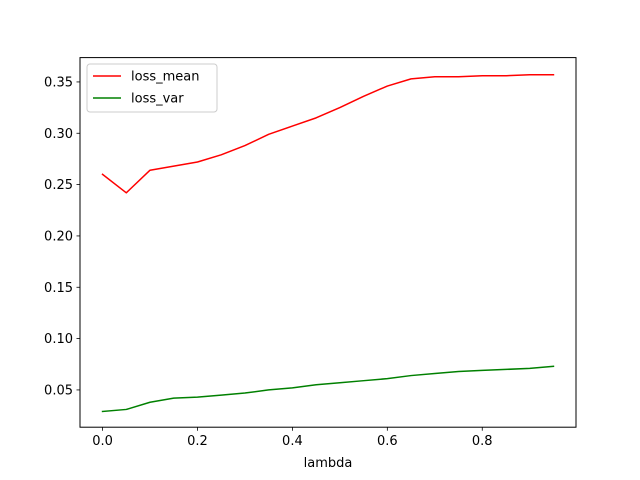  What do you see at coordinates (328, 389) in the screenshot?
I see `series-line-loss-var` at bounding box center [328, 389].